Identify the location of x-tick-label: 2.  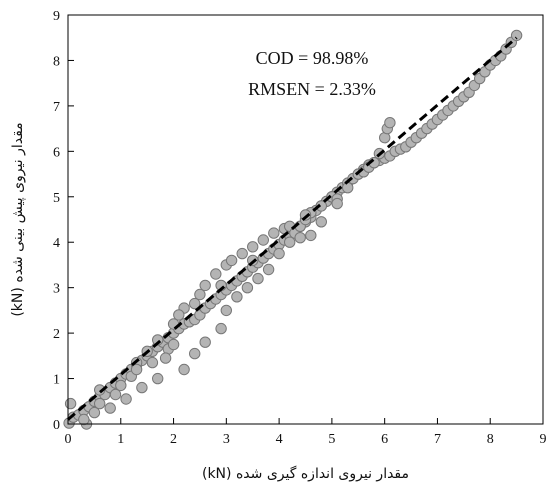
(173, 439).